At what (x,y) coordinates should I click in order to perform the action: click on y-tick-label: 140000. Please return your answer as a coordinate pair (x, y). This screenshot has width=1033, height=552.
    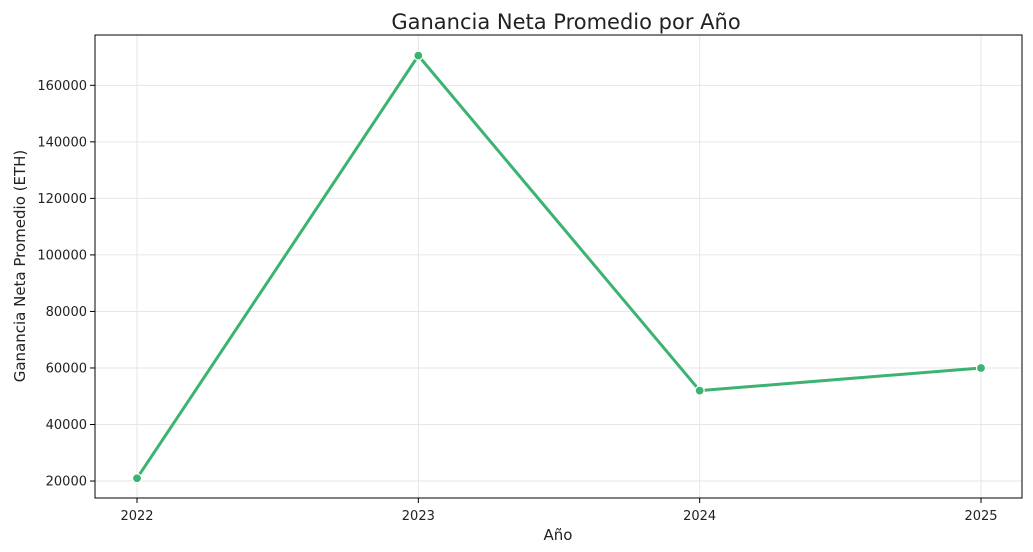
    Looking at the image, I should click on (62, 142).